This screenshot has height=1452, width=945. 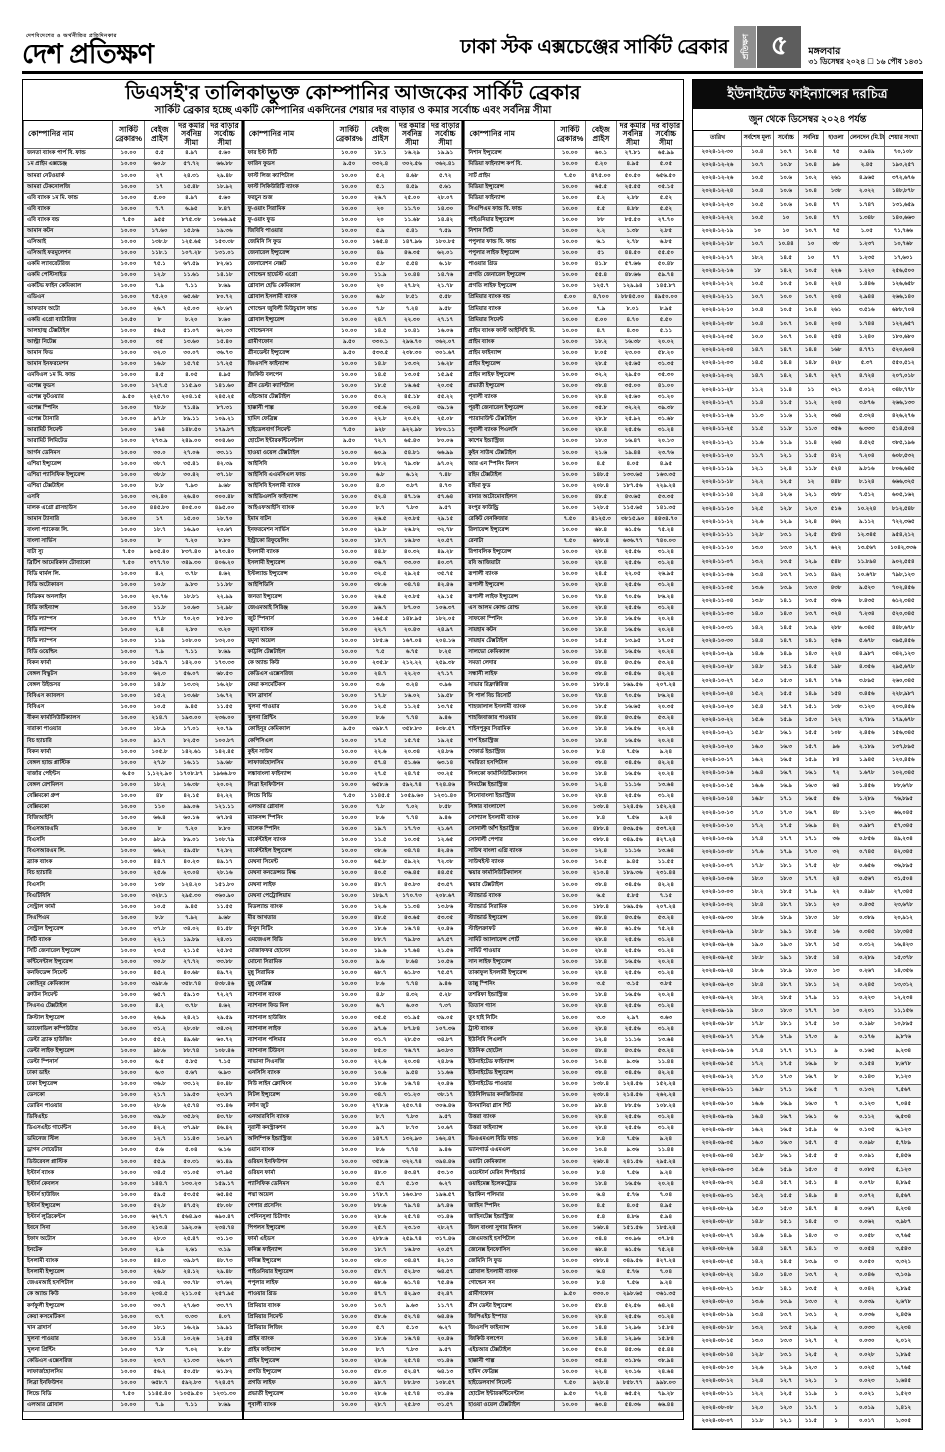 I want to click on cell-company-name: একমি পেস্টিসাইড, so click(x=68, y=276).